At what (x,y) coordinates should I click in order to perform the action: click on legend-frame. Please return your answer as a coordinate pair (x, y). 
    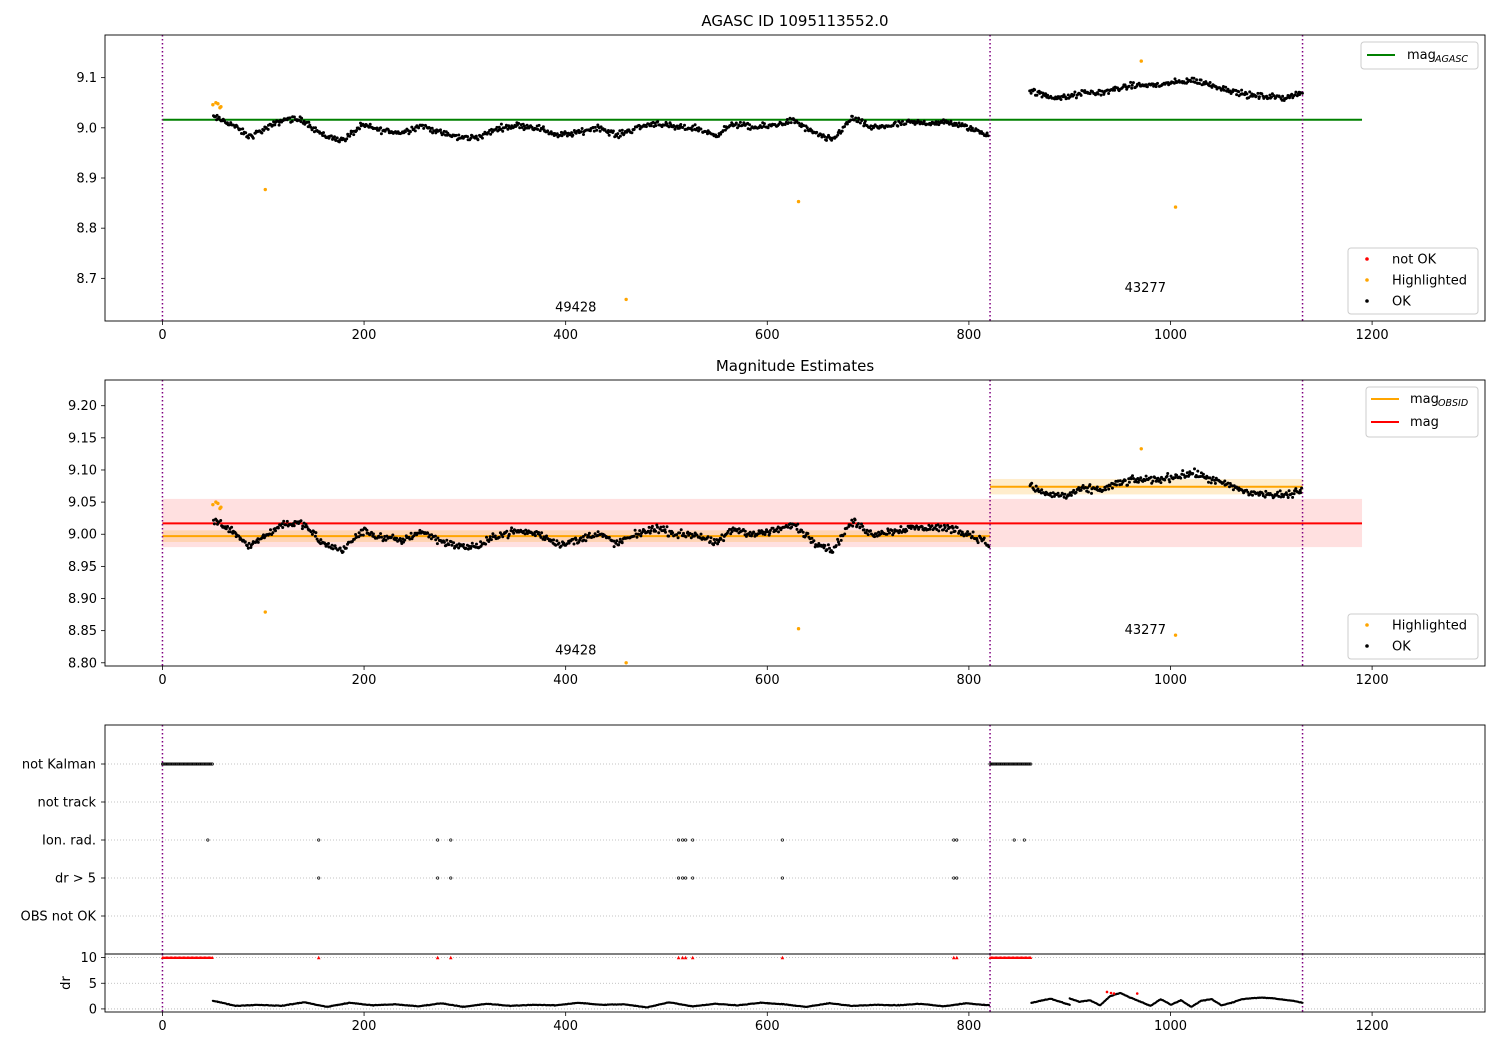
    Looking at the image, I should click on (1413, 636).